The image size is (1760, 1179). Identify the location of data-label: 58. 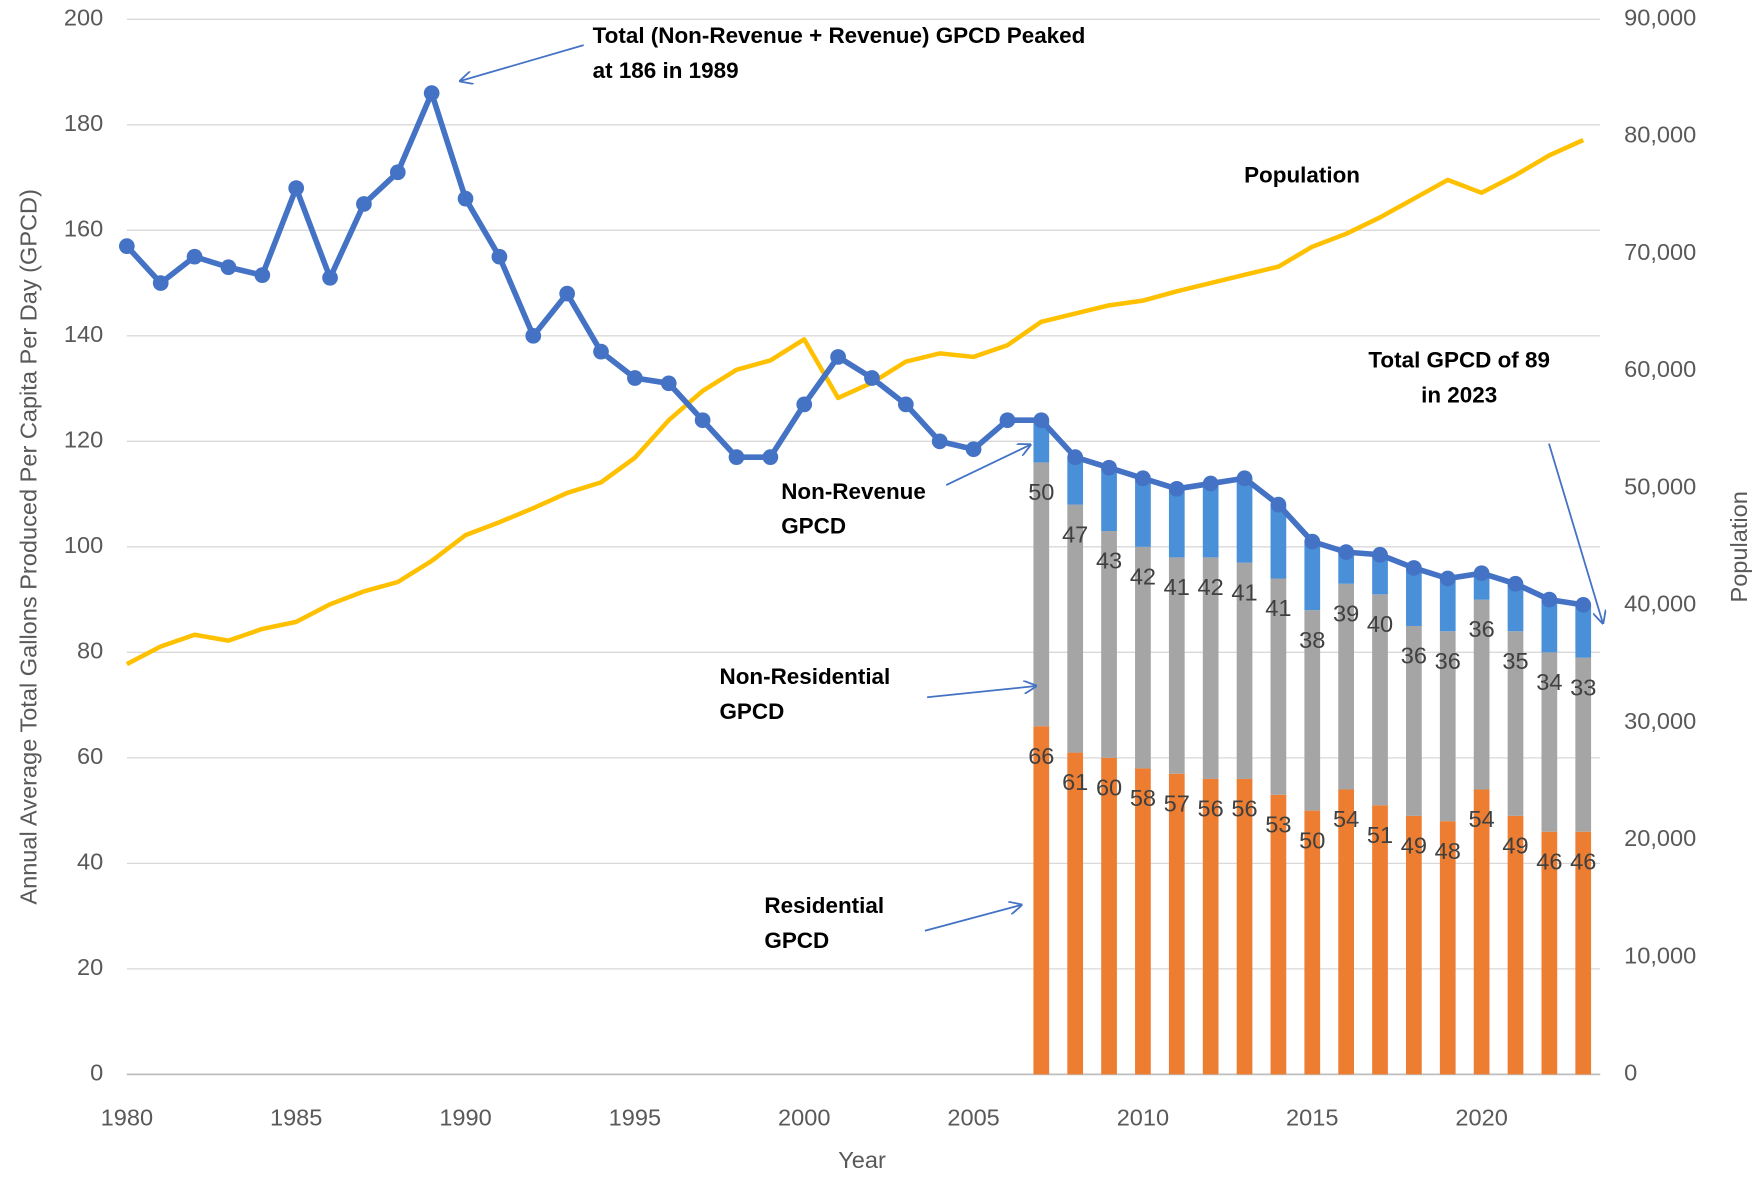
(1143, 798).